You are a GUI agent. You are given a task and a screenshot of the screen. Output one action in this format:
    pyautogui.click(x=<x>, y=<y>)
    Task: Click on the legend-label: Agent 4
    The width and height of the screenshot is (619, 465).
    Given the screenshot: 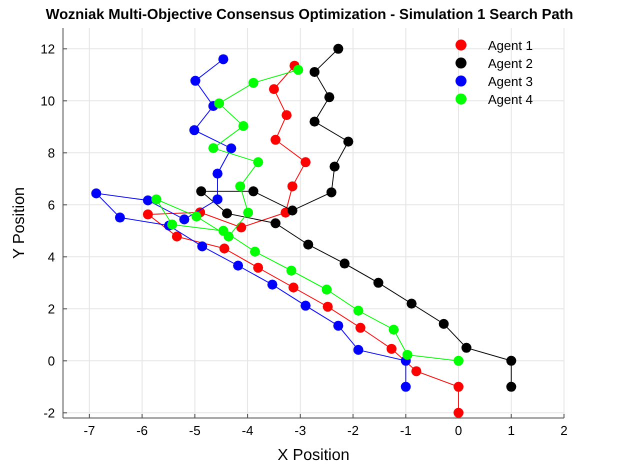 What is the action you would take?
    pyautogui.click(x=510, y=99)
    